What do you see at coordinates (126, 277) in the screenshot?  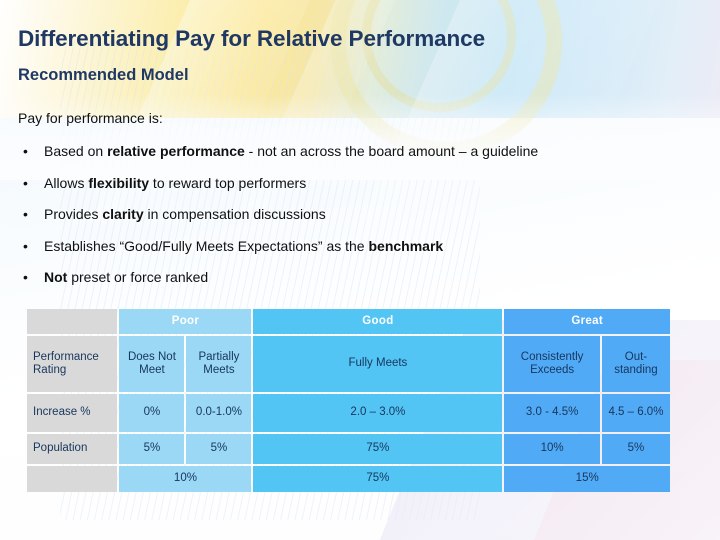 I see `bullet-text: Not preset or force ranked` at bounding box center [126, 277].